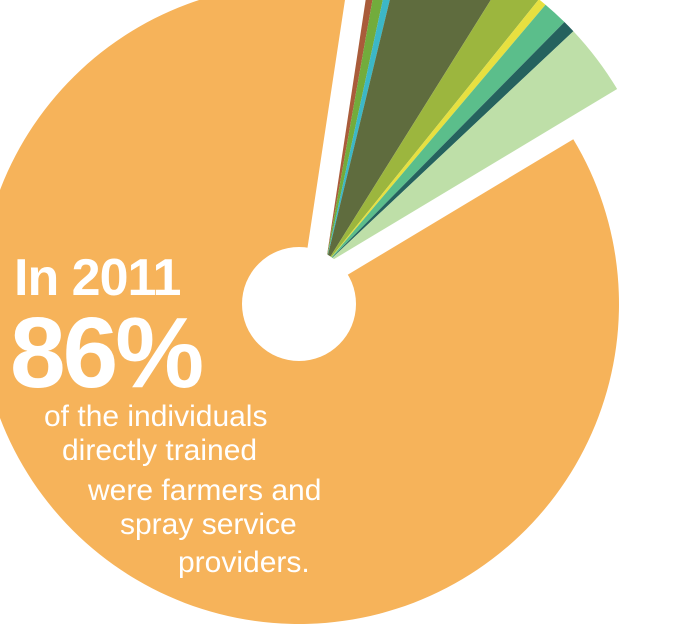  I want to click on description-line-4: spray service, so click(208, 524).